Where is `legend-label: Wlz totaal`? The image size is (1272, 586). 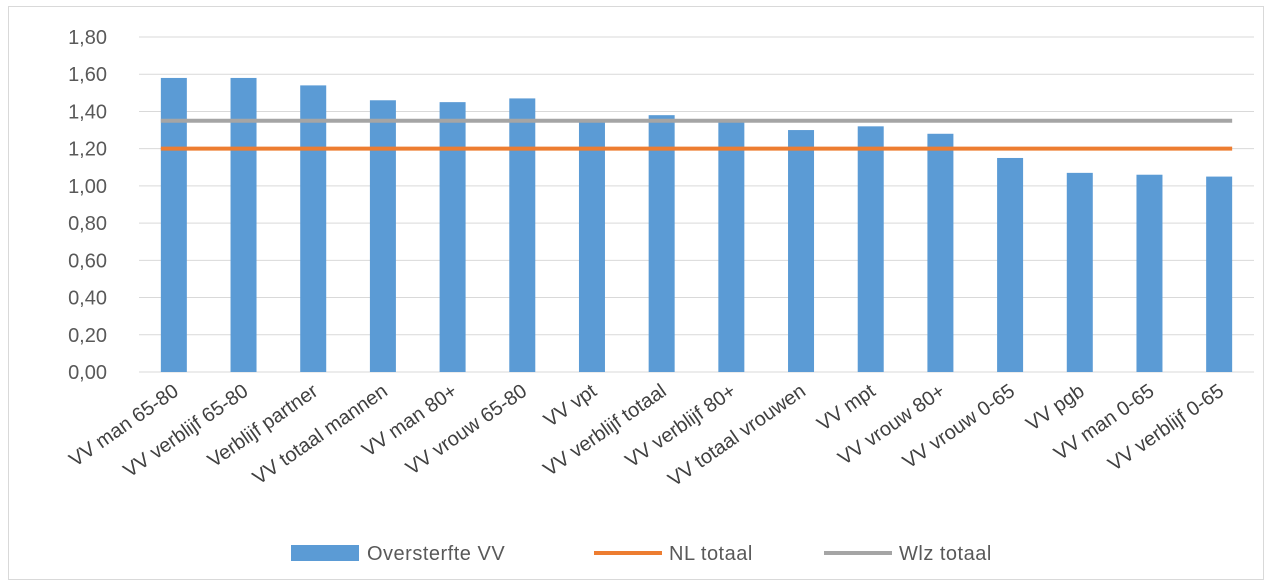 legend-label: Wlz totaal is located at coordinates (945, 554).